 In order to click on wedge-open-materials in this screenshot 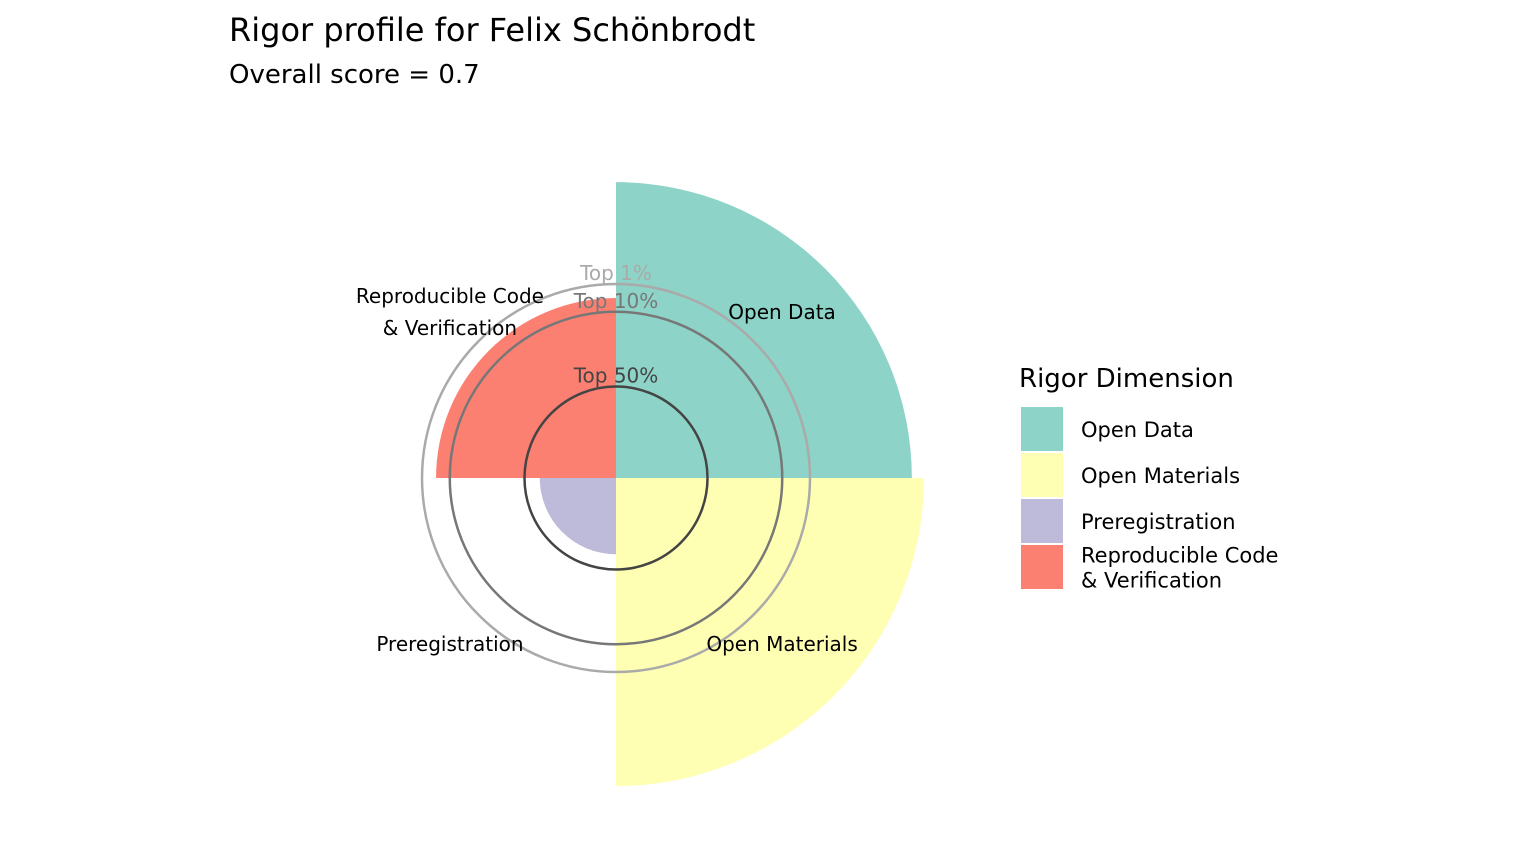, I will do `click(770, 632)`.